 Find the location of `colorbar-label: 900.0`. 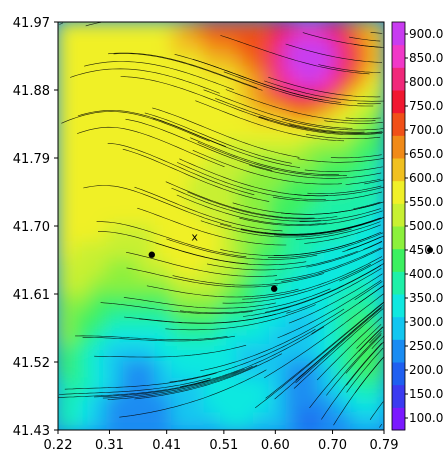

colorbar-label: 900.0 is located at coordinates (426, 34).